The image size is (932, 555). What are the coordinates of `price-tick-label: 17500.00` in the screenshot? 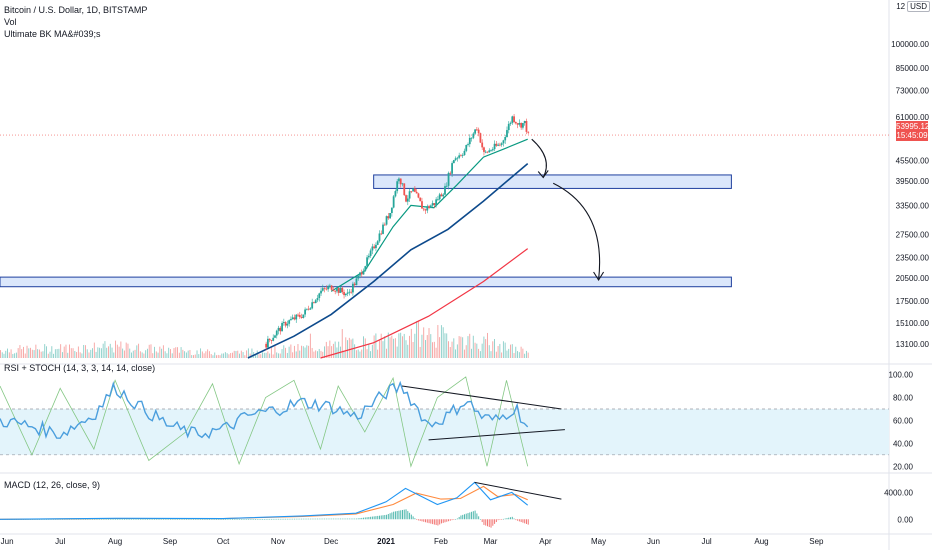 It's located at (913, 301).